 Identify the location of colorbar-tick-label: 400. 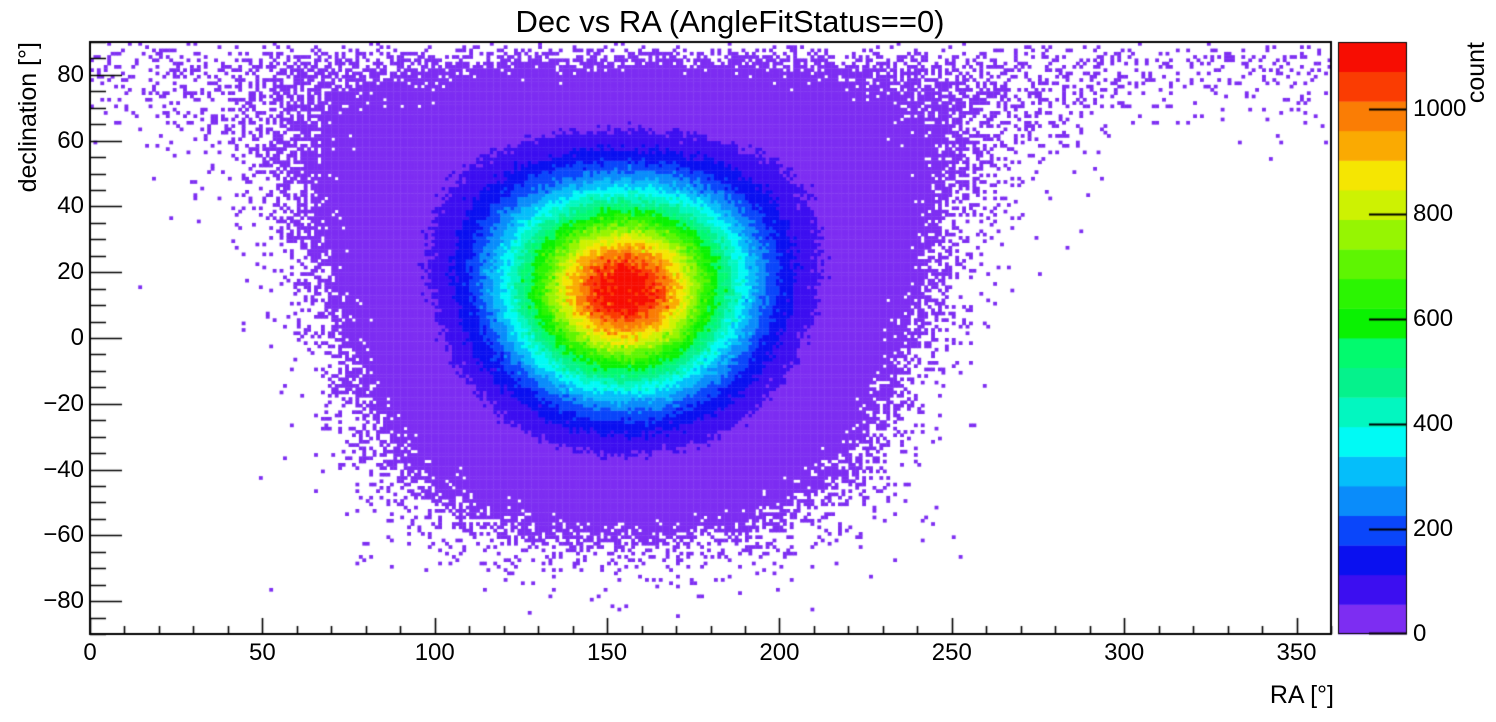
(1433, 424).